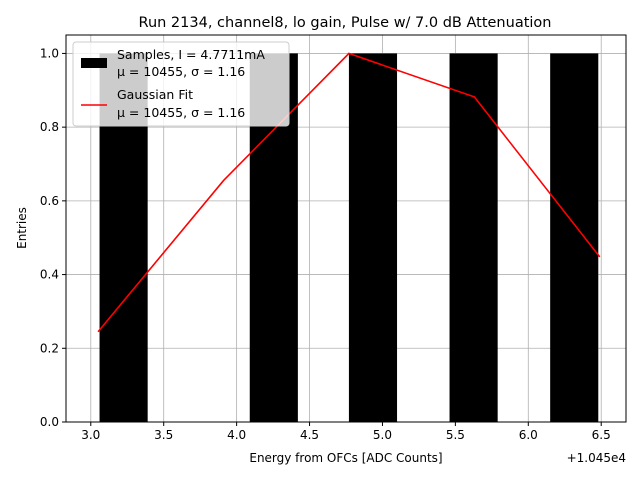  I want to click on x-tick-label: 4.5, so click(309, 435).